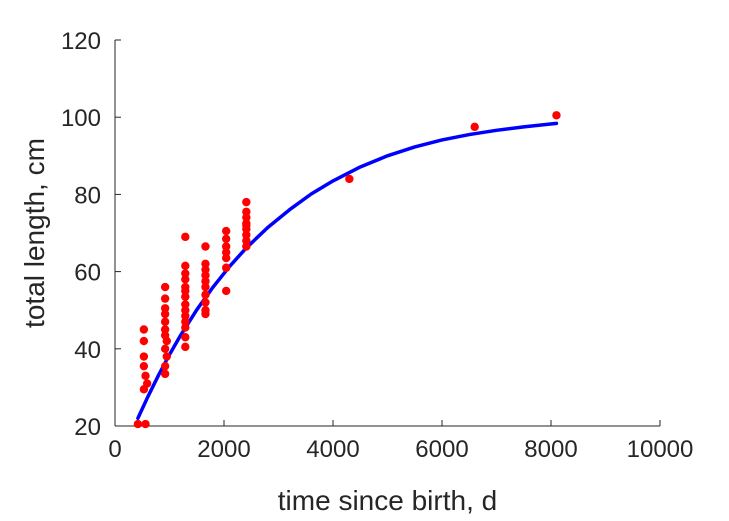  Describe the element at coordinates (332, 449) in the screenshot. I see `x-tick-label: 4000` at that location.